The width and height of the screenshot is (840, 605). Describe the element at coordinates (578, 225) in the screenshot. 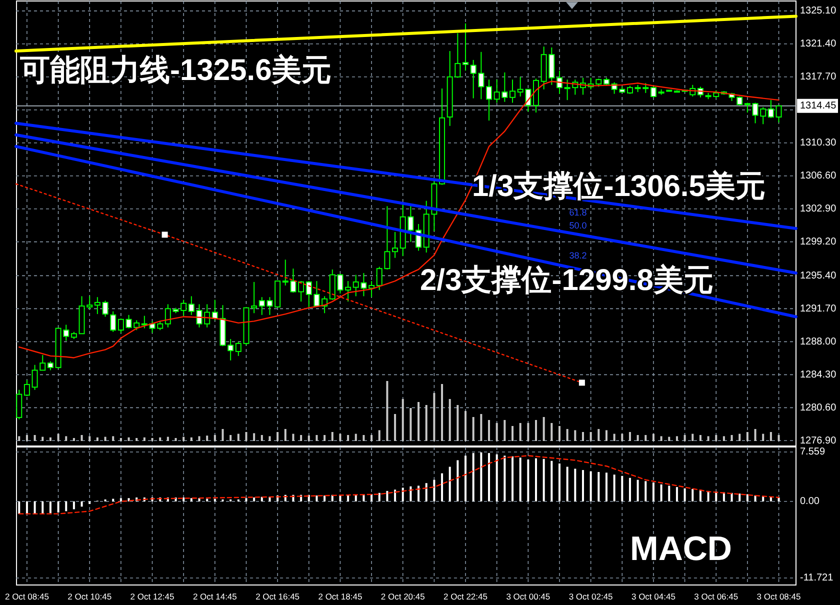

I see `annotation: 50.0` at that location.